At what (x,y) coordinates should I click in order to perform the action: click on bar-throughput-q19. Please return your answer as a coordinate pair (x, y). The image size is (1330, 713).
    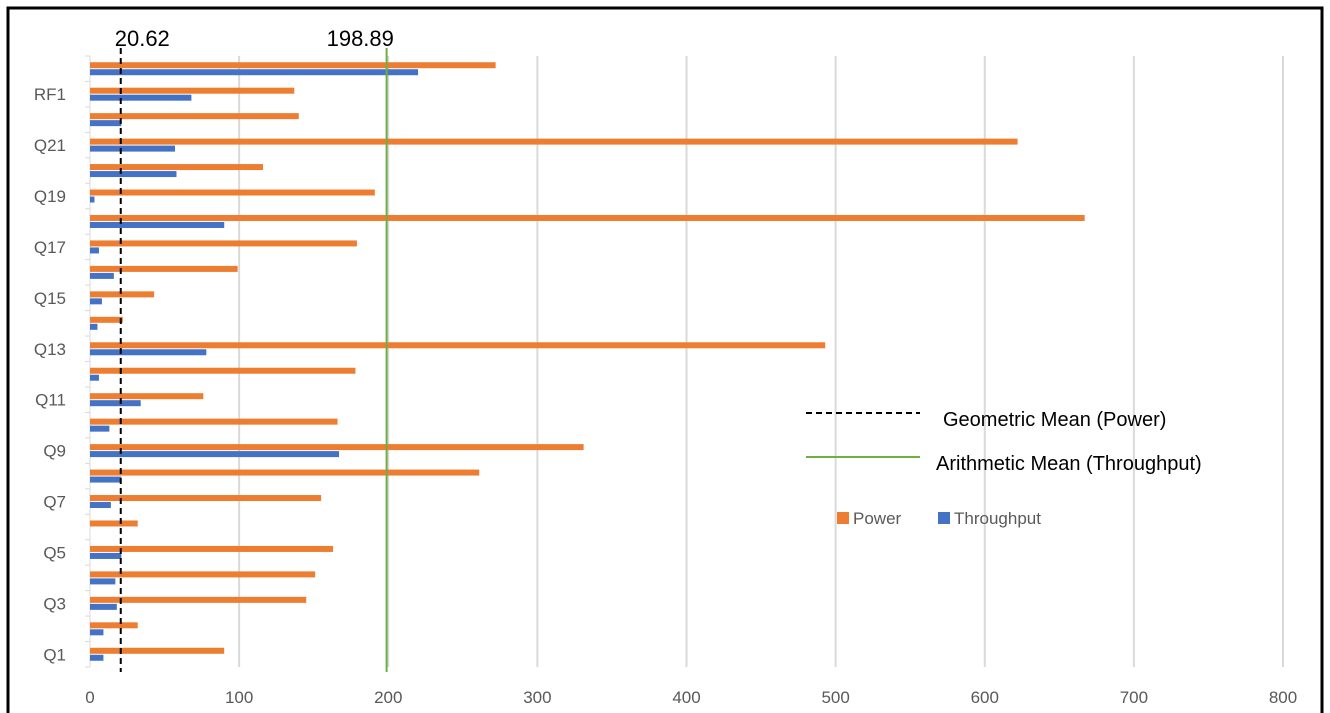
    Looking at the image, I should click on (92, 199).